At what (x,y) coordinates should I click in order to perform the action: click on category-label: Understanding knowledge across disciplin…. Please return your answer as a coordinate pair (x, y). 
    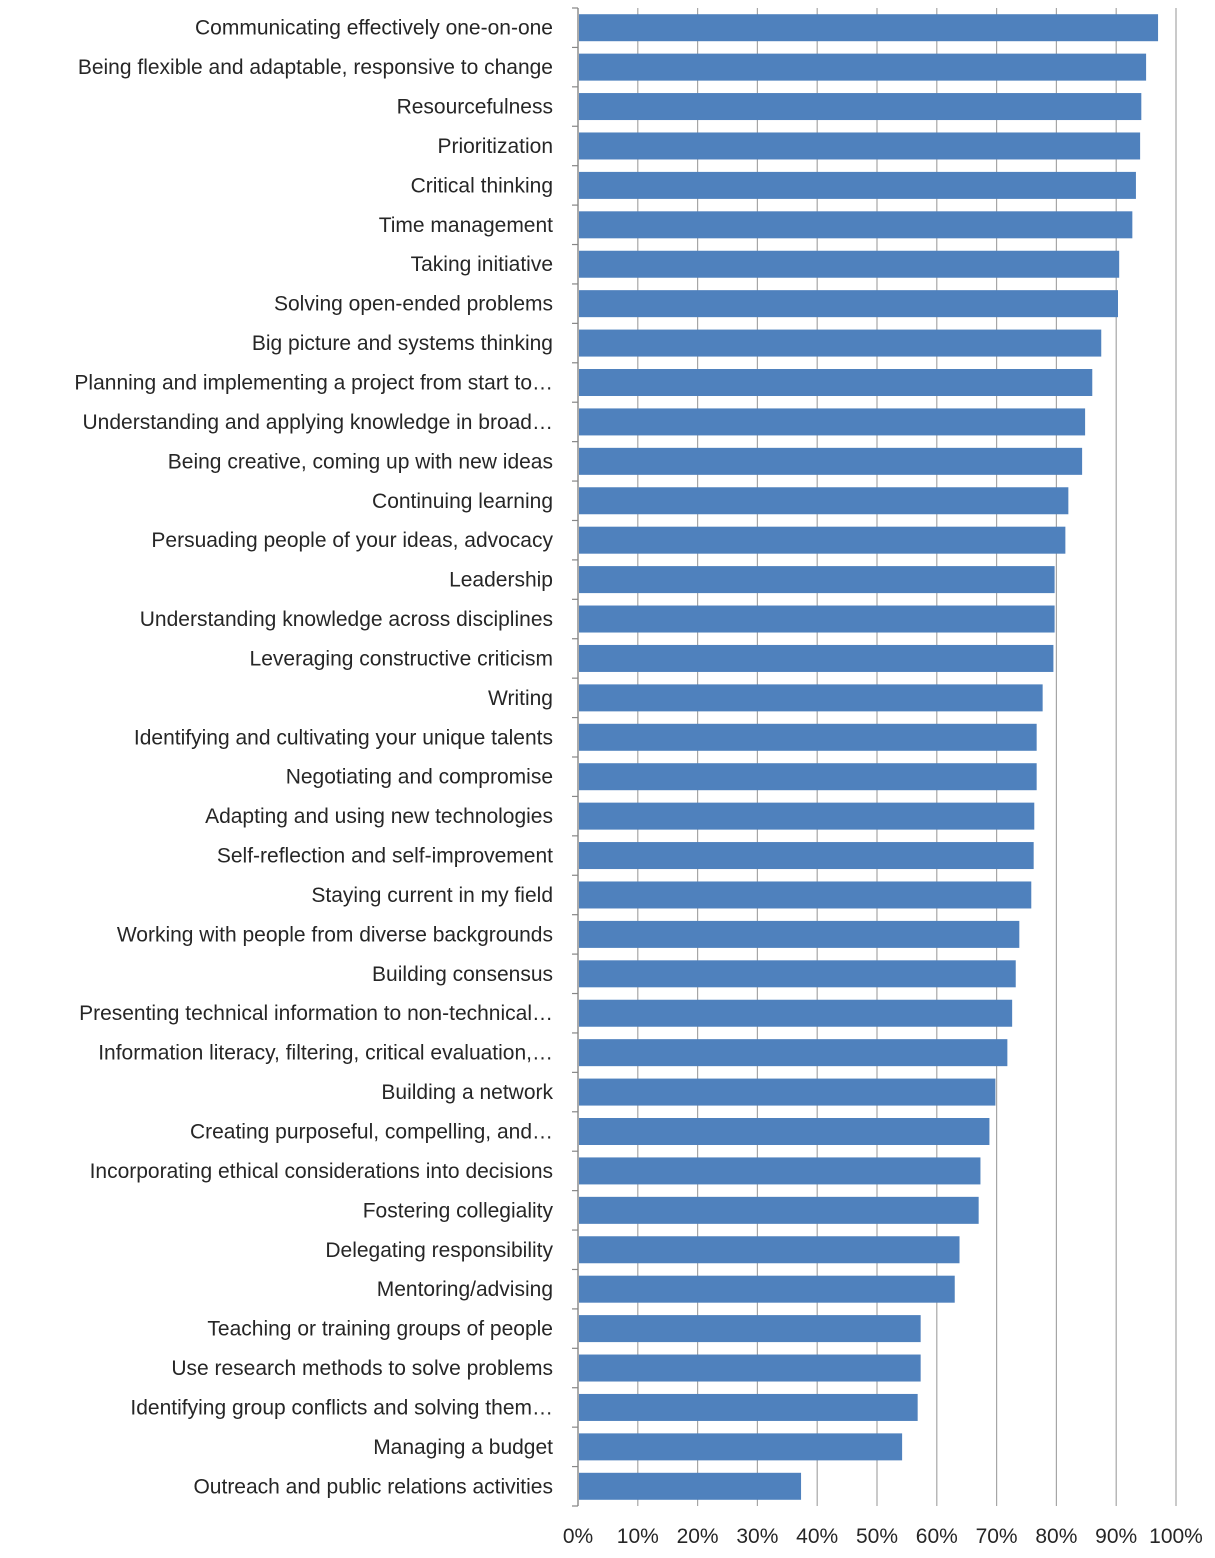
    Looking at the image, I should click on (346, 619).